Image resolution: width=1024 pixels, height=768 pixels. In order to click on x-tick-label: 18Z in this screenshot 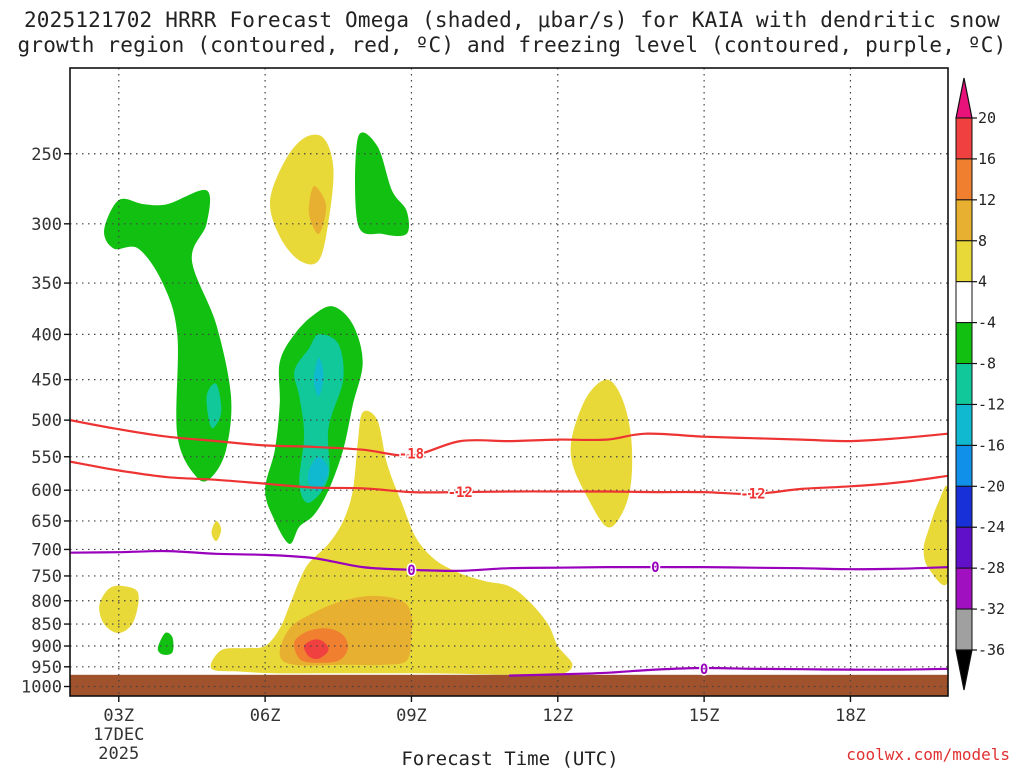, I will do `click(850, 716)`.